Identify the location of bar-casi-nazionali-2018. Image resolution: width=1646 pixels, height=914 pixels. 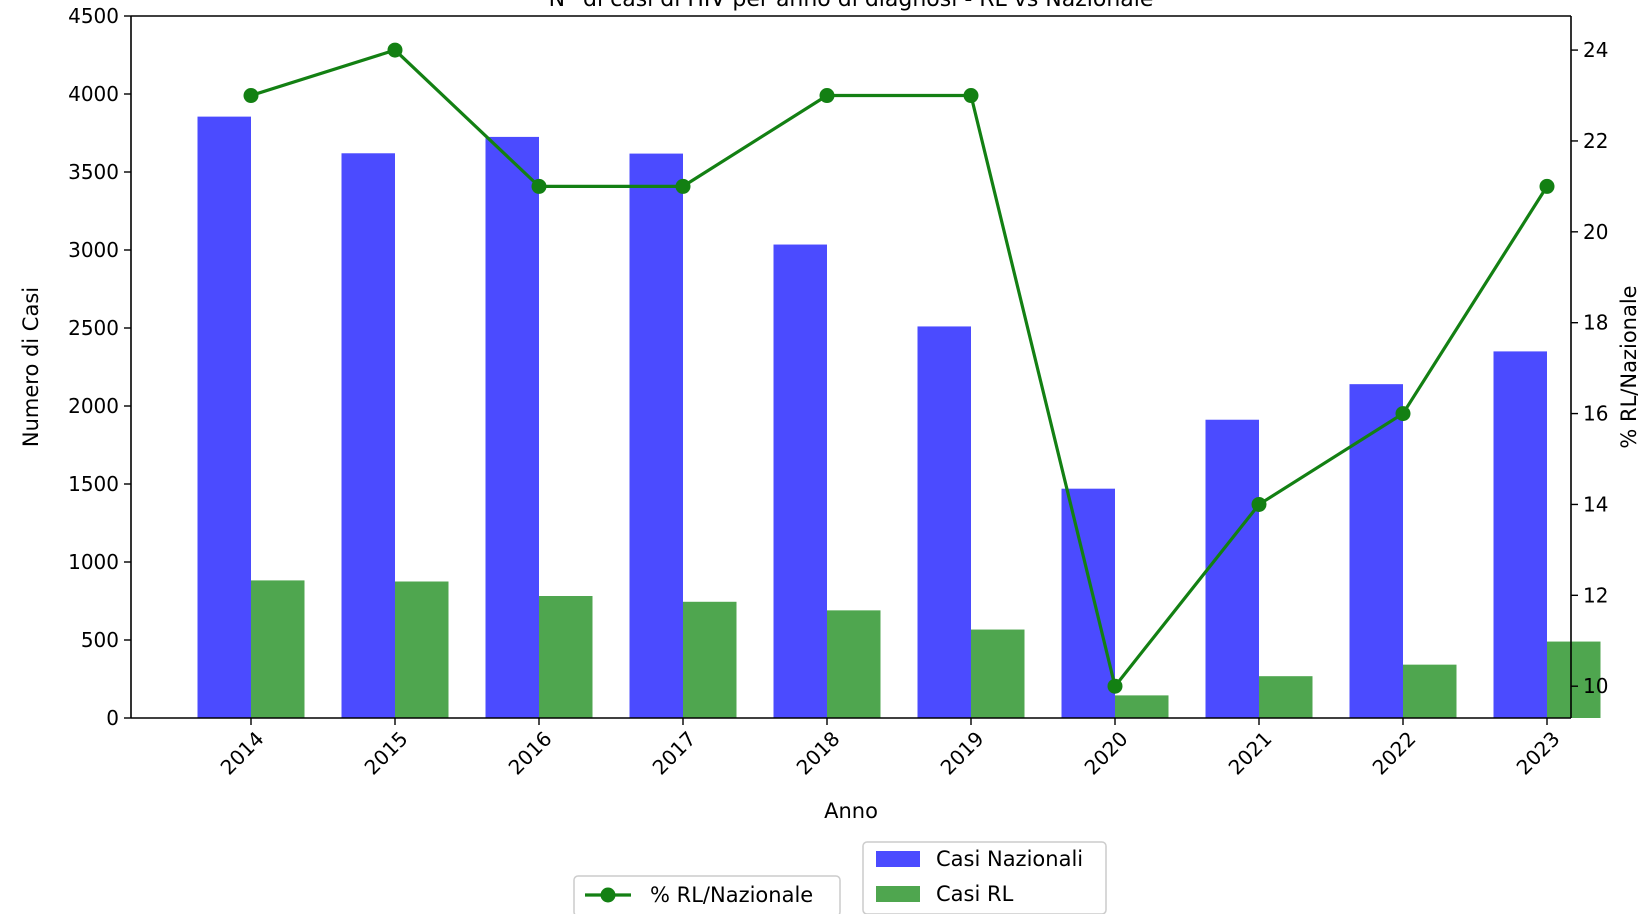
(800, 481).